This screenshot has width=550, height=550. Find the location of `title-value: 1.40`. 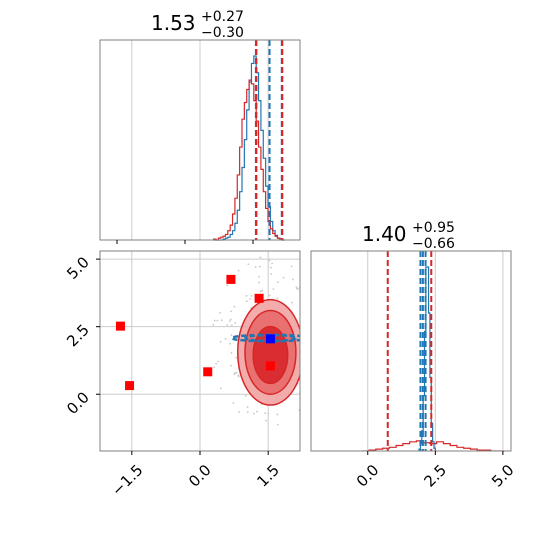

title-value: 1.40 is located at coordinates (384, 234).